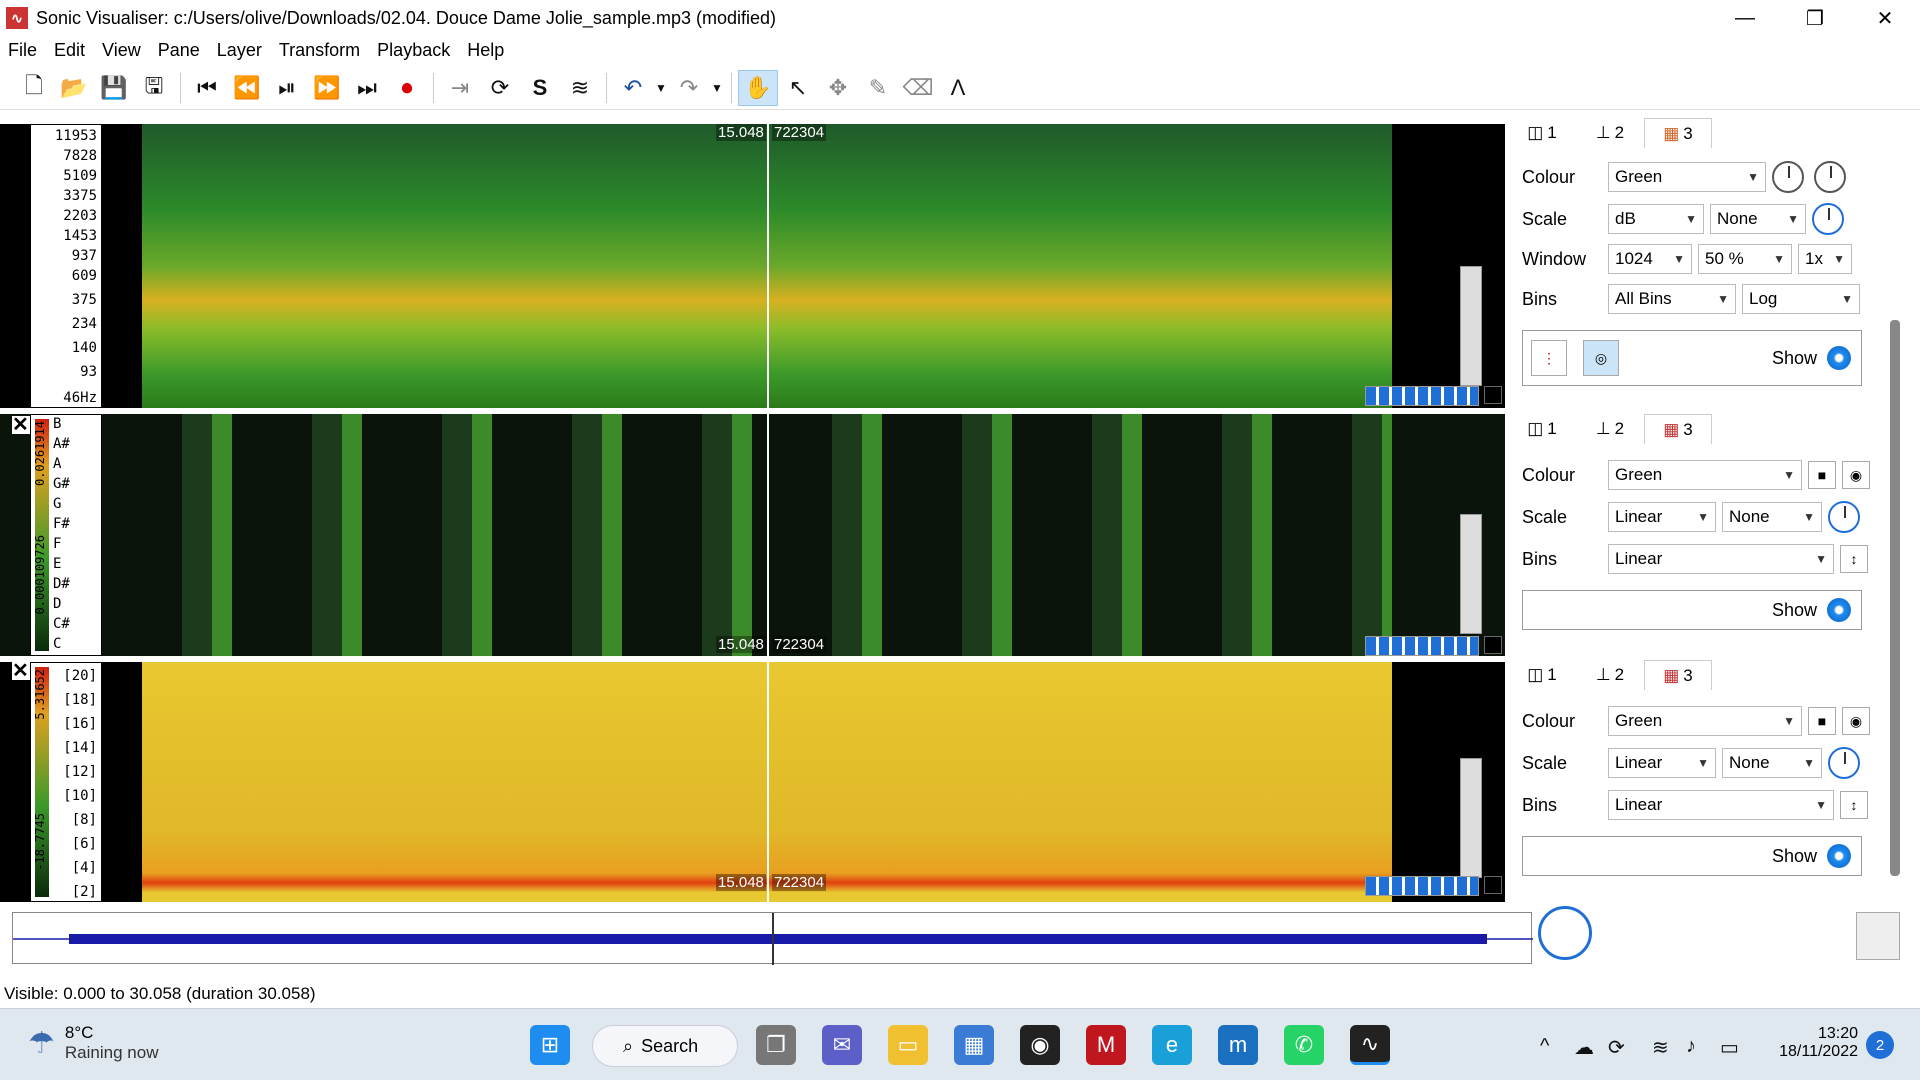  Describe the element at coordinates (1828, 219) in the screenshot. I see `threshold-knob` at that location.